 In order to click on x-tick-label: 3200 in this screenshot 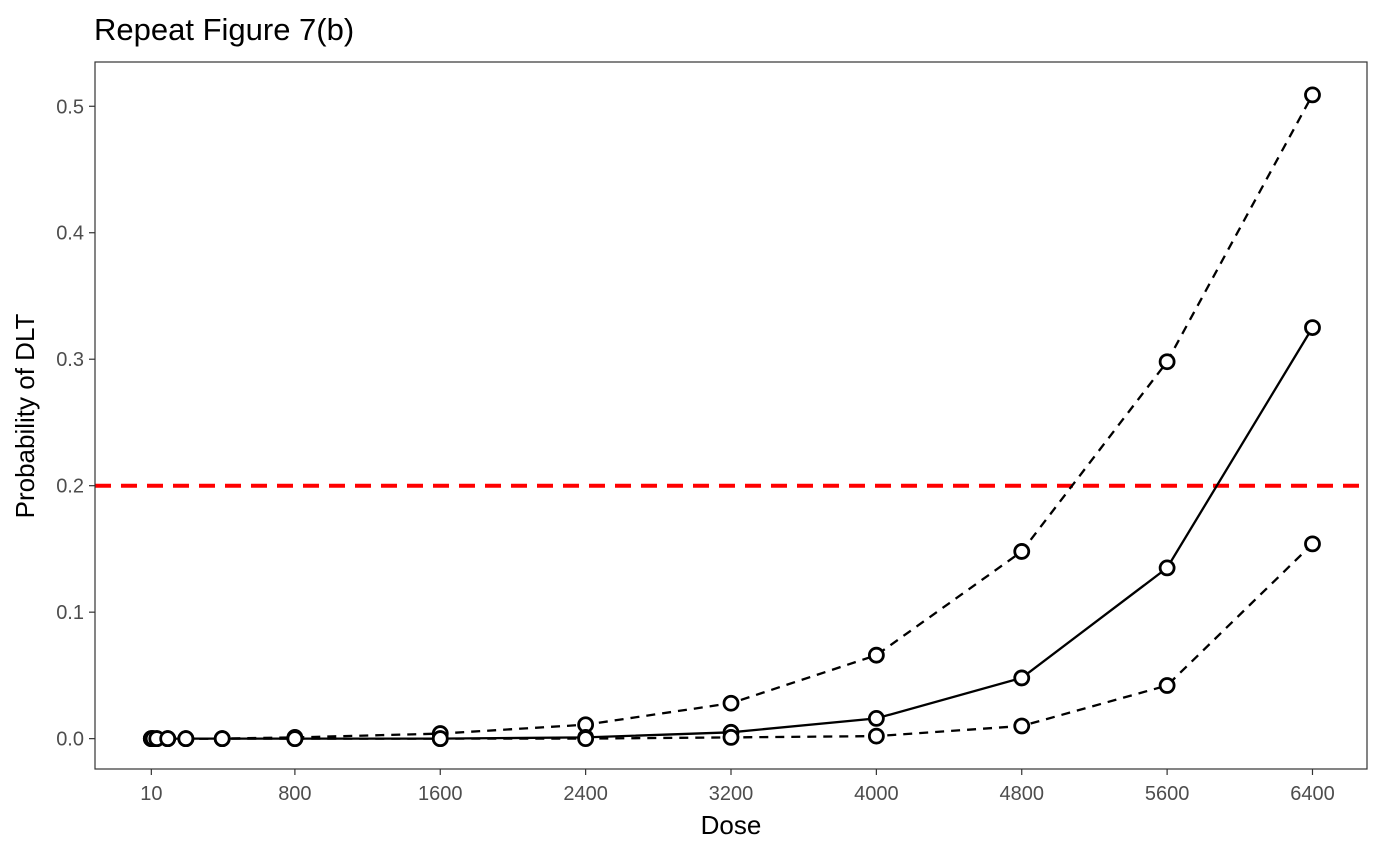, I will do `click(731, 794)`.